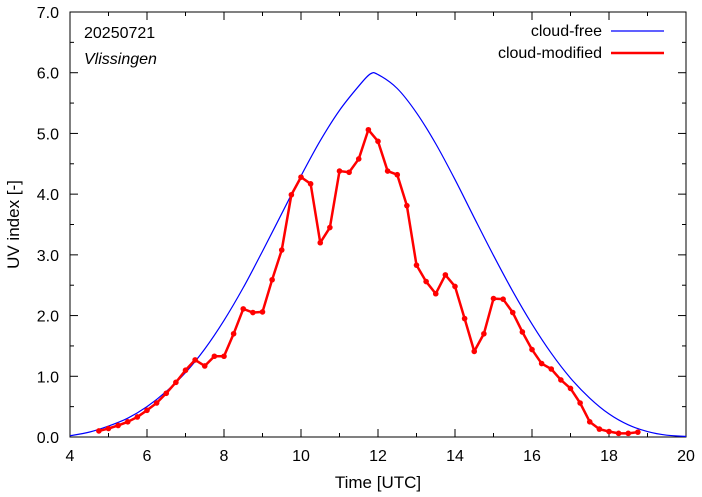 The height and width of the screenshot is (497, 702). Describe the element at coordinates (48, 13) in the screenshot. I see `y-tick-label: 7.0` at that location.